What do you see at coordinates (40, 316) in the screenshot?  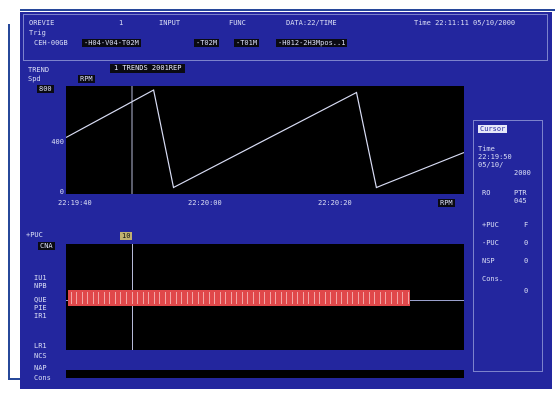 I see `event-label-ir1: IR1` at bounding box center [40, 316].